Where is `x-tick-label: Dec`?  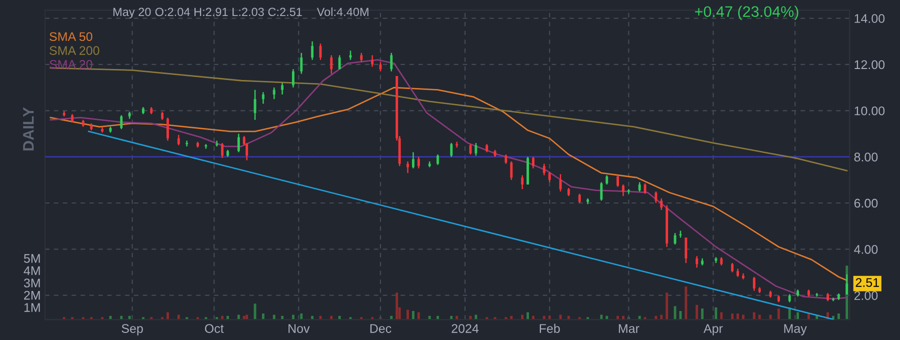 x-tick-label: Dec is located at coordinates (381, 328).